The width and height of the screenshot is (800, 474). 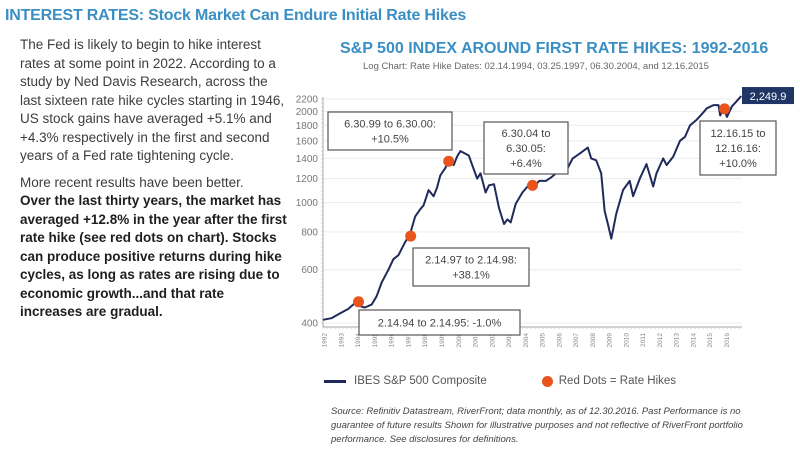 I want to click on x-tick-label: 2007, so click(x=576, y=340).